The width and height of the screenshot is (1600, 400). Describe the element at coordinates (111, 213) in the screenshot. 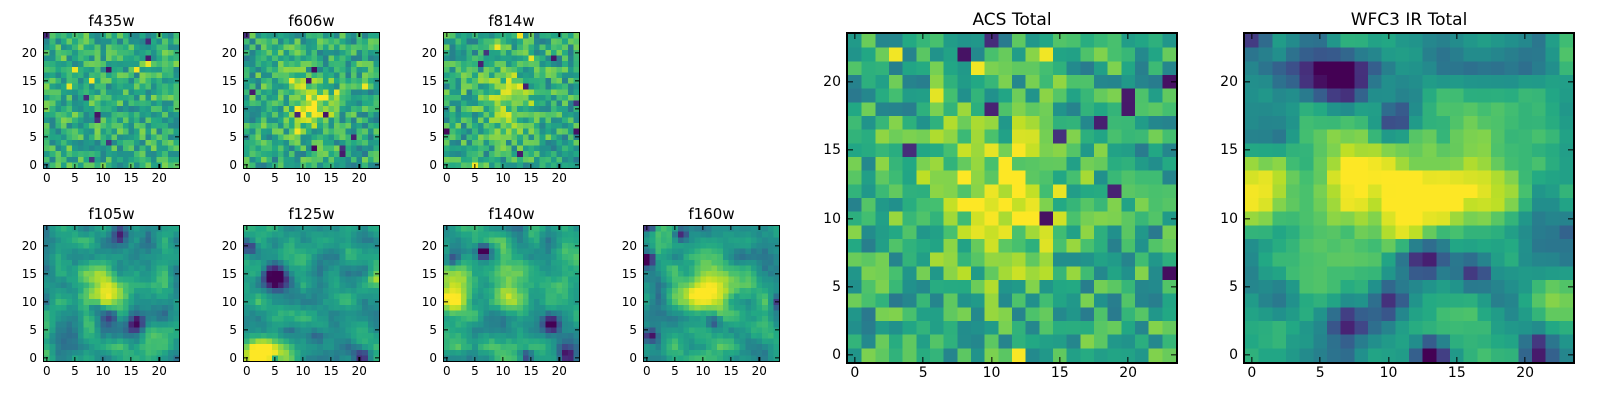

I see `panel-title: f105w` at that location.